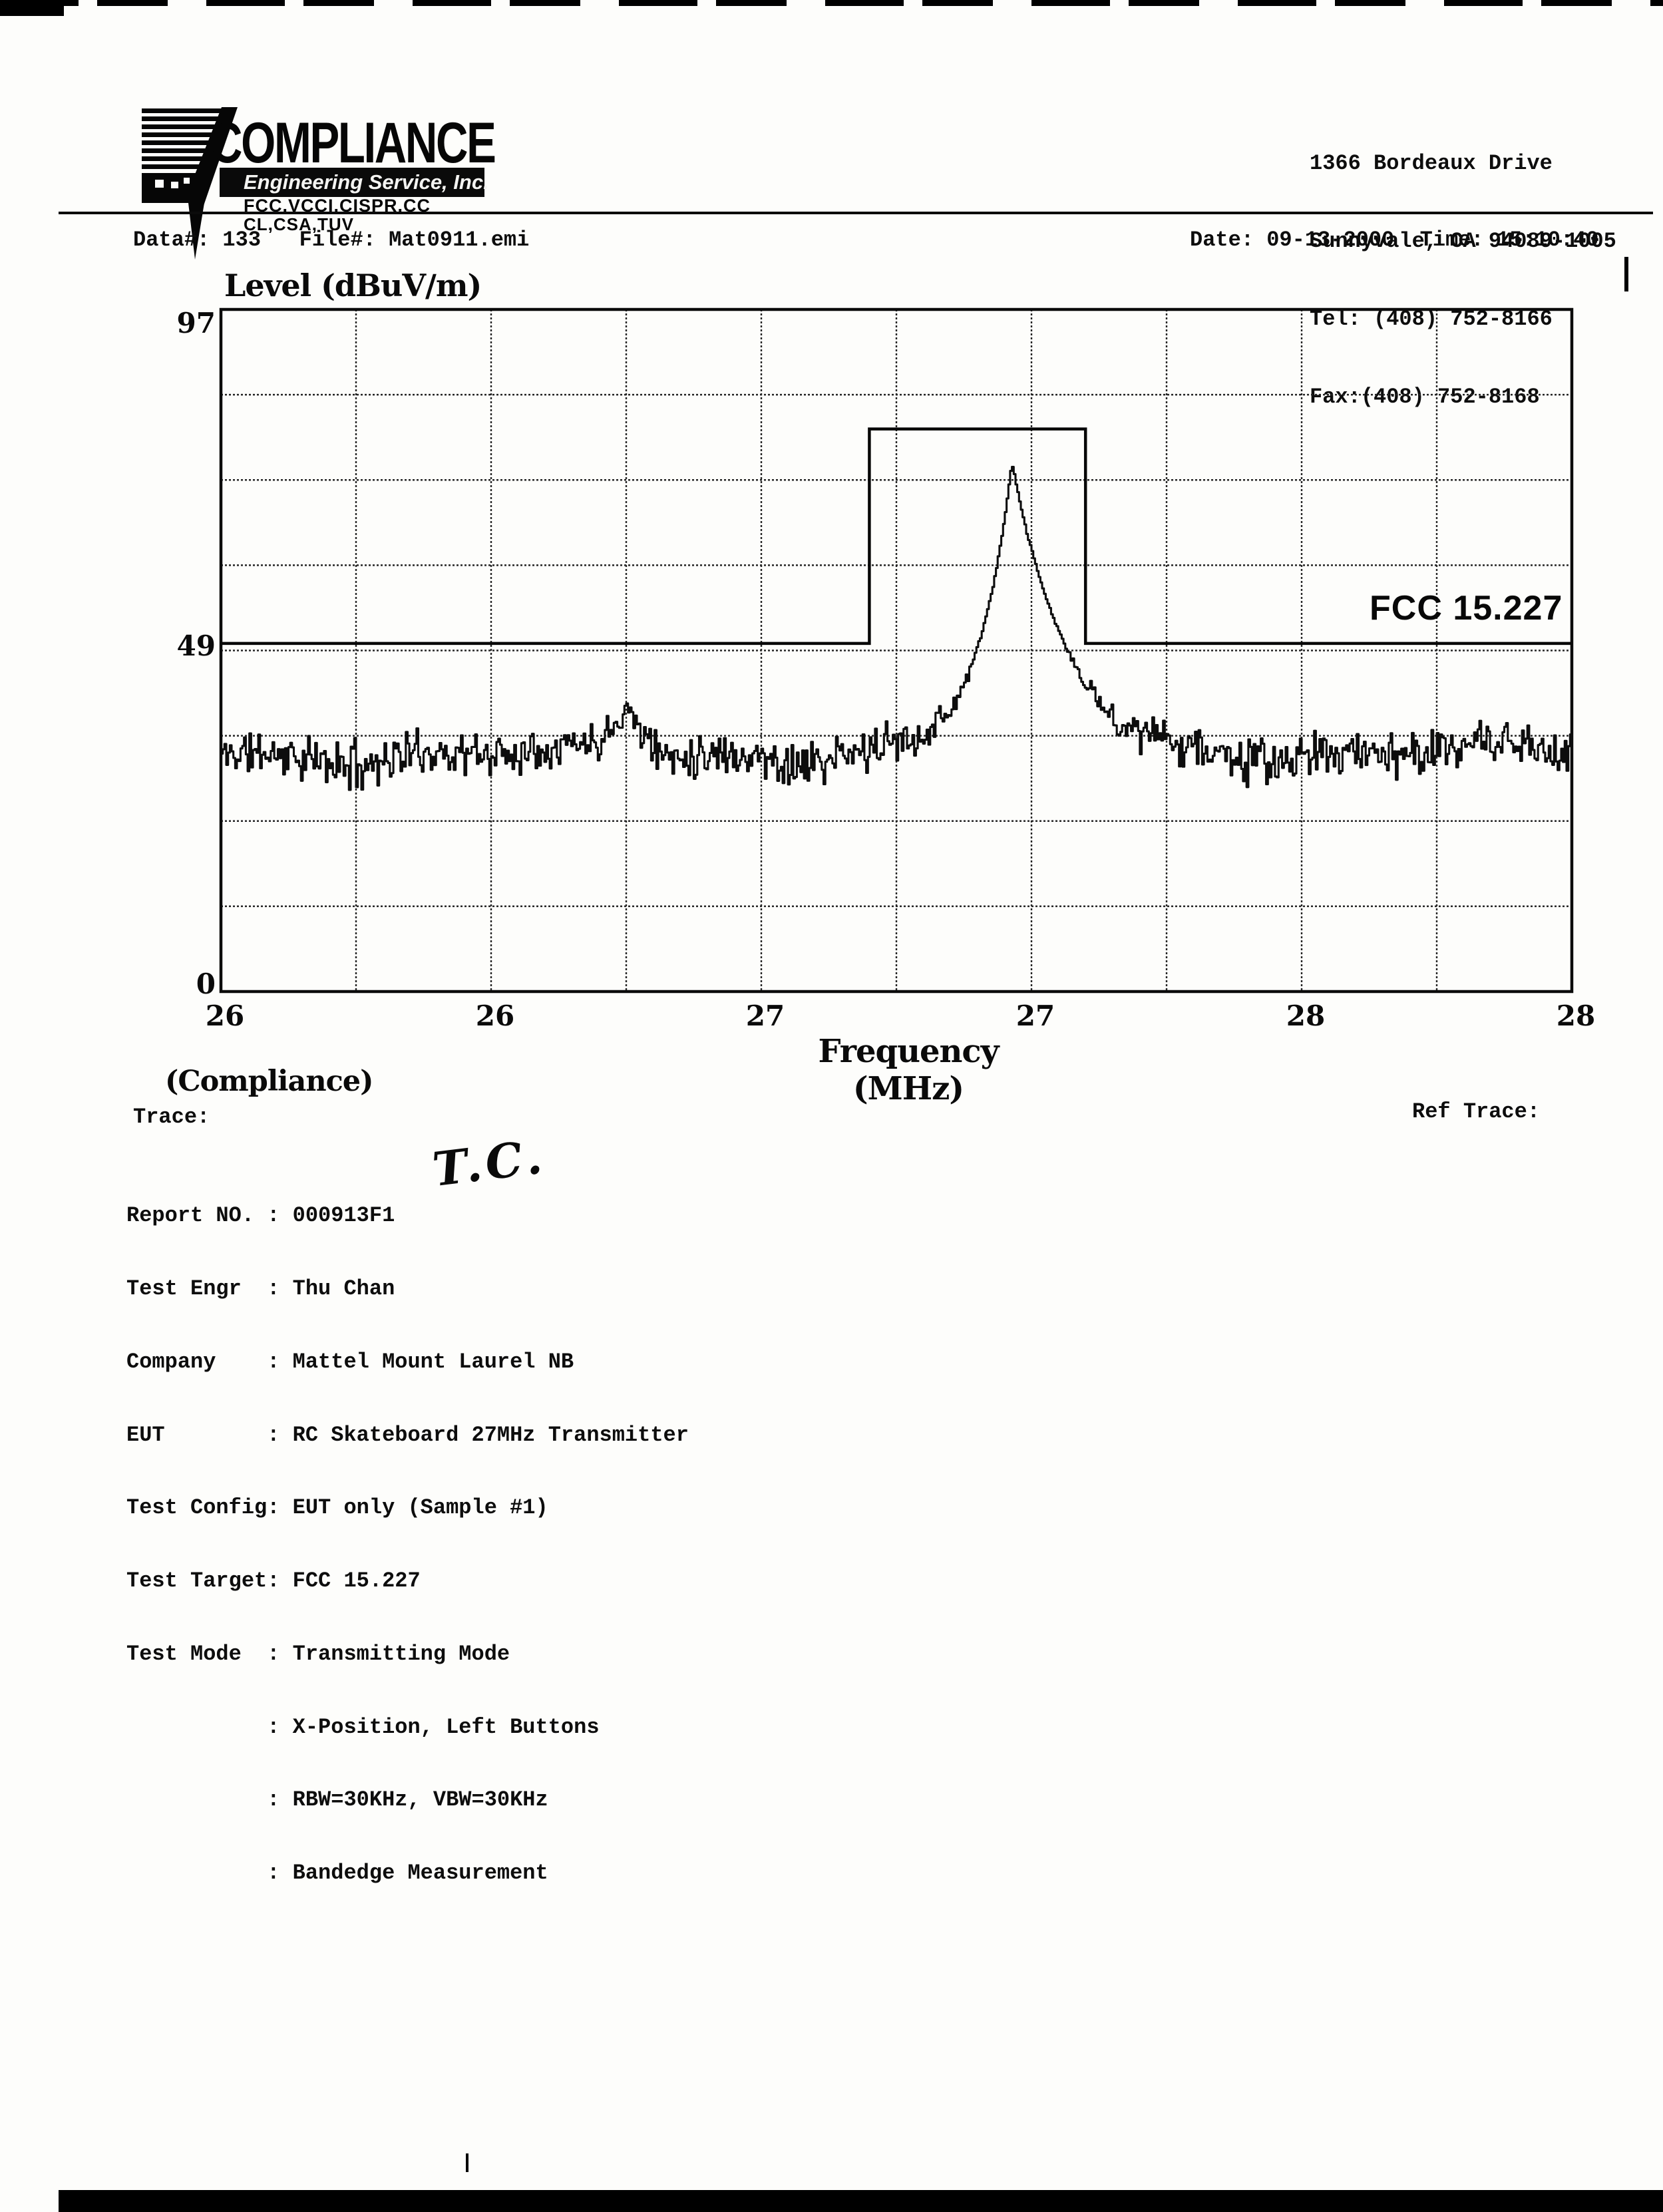 The width and height of the screenshot is (1663, 2212). I want to click on x-axis-title: Frequency (MHz), so click(909, 1070).